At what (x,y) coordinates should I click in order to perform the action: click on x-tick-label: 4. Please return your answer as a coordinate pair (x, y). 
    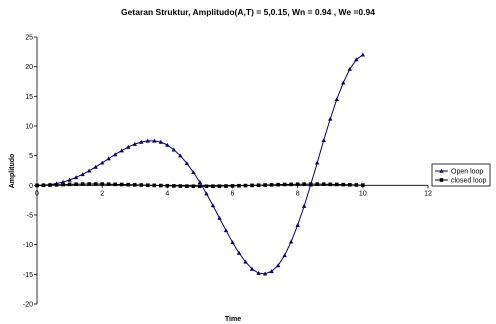
    Looking at the image, I should click on (167, 193).